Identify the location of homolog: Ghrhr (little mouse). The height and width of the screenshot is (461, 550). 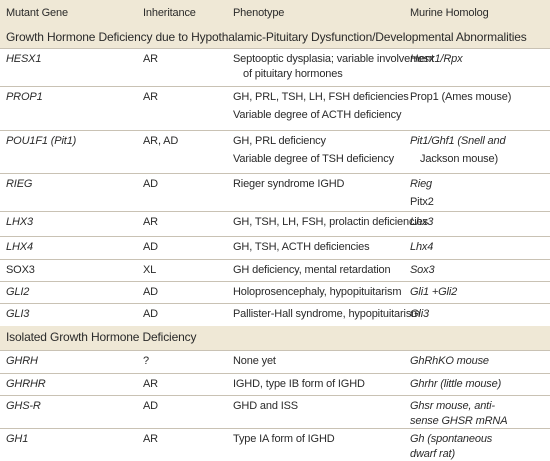
(456, 384).